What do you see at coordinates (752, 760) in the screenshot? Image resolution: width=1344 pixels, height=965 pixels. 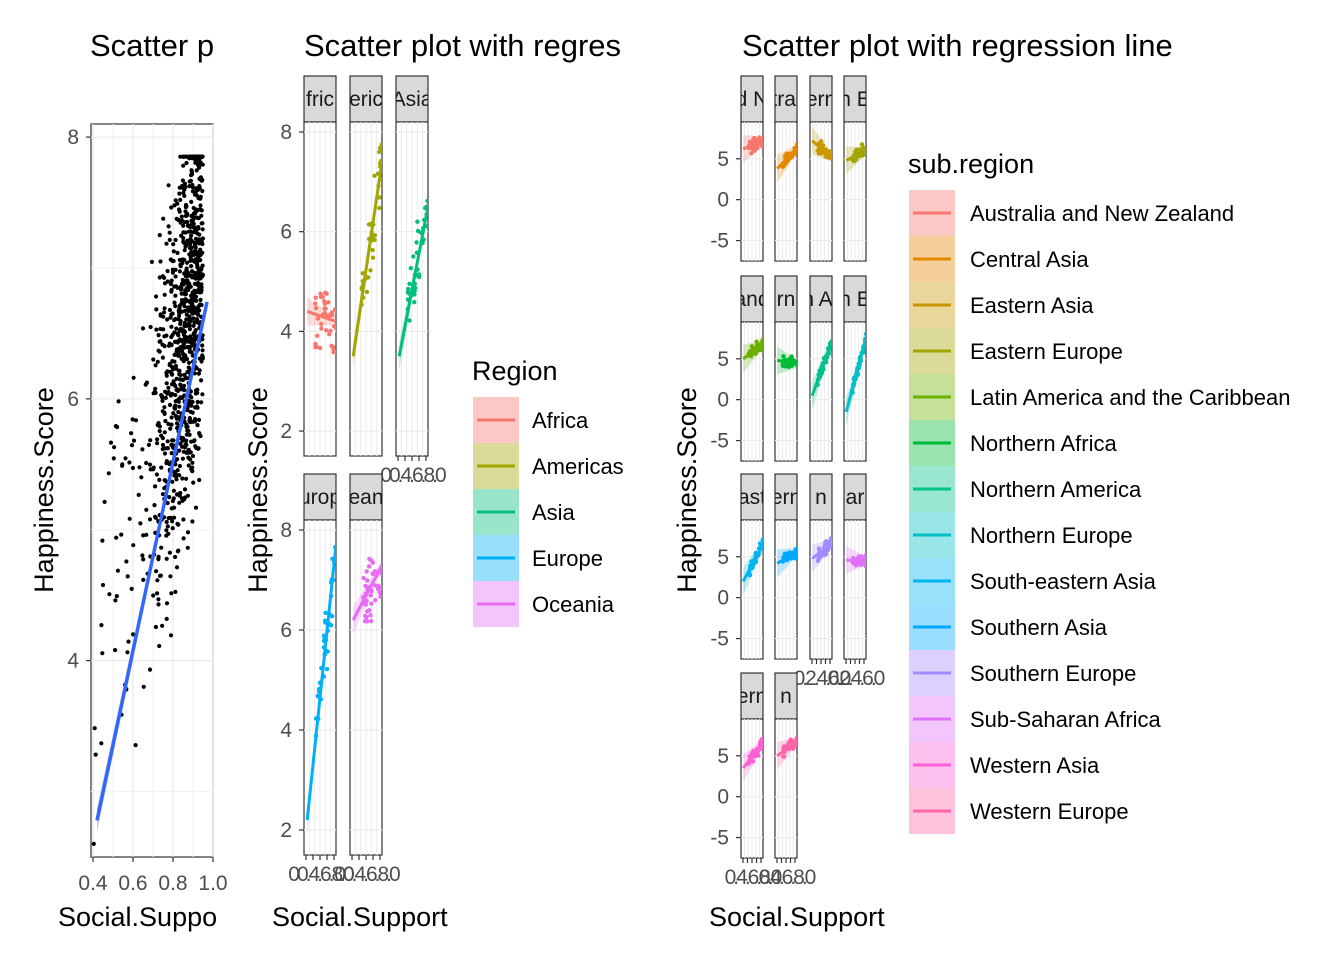 I see `plot3-facet-western-asia-marks` at bounding box center [752, 760].